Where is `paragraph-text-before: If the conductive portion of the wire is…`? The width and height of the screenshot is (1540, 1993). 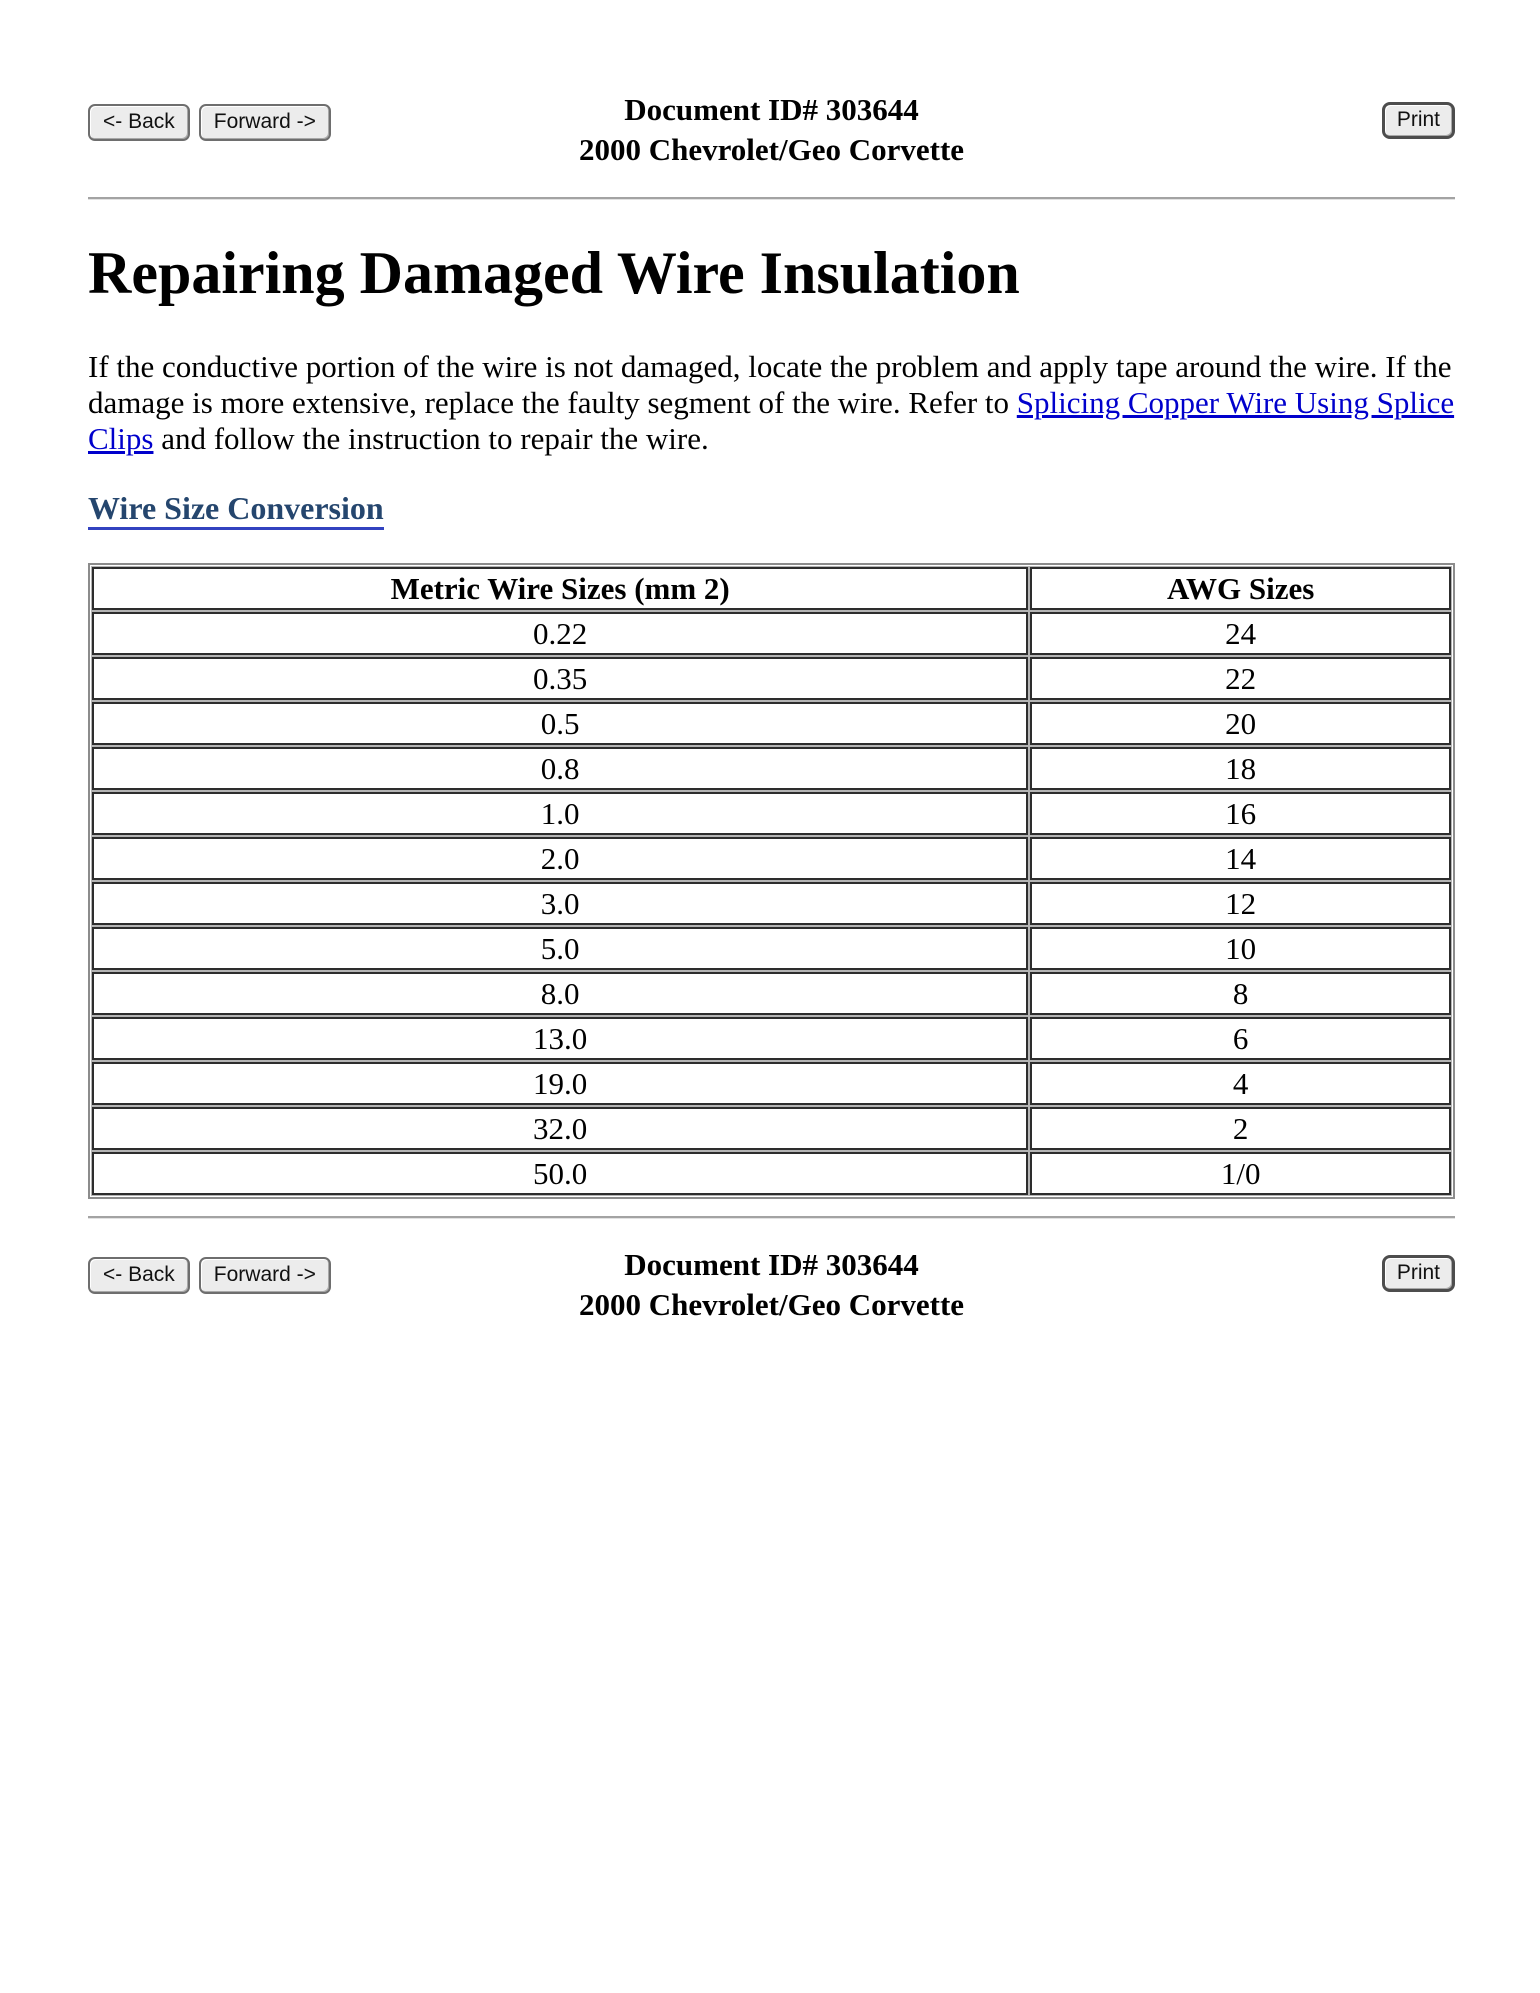 paragraph-text-before: If the conductive portion of the wire is… is located at coordinates (770, 384).